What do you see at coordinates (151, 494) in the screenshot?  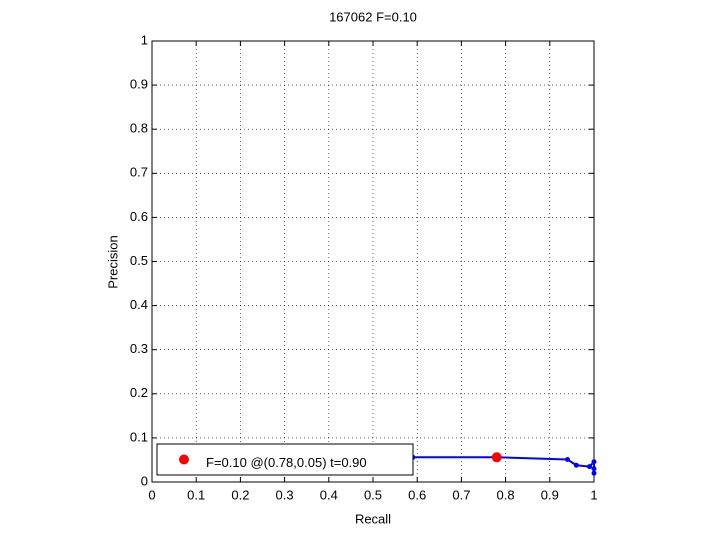 I see `x-tick-label: 0` at bounding box center [151, 494].